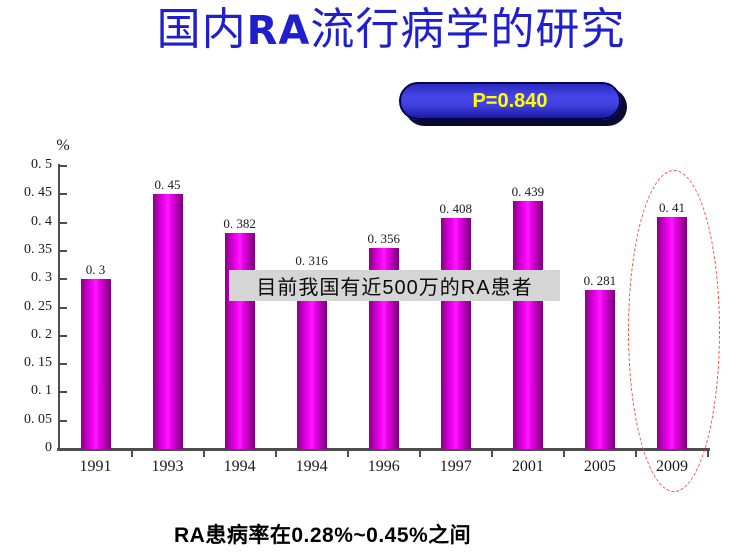  Describe the element at coordinates (455, 466) in the screenshot. I see `x-tick-label: 1997` at that location.